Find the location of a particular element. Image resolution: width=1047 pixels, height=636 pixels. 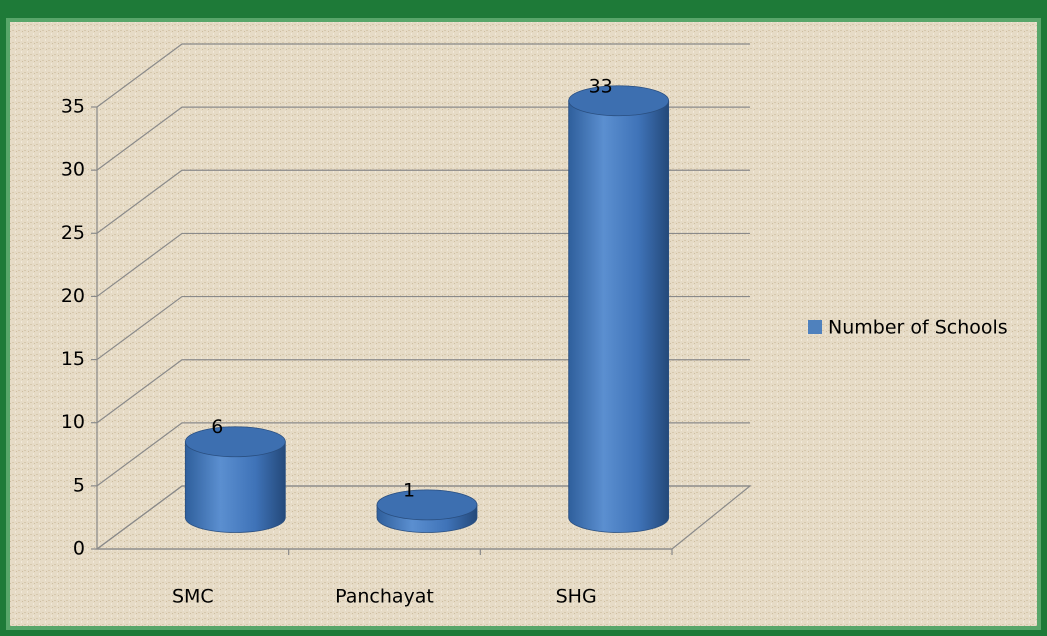

x-tick-label: SHG is located at coordinates (576, 597).